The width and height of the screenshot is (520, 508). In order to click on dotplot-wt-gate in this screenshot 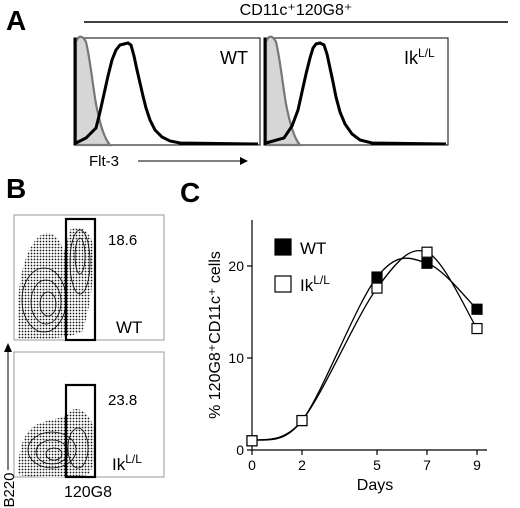, I will do `click(80, 279)`.